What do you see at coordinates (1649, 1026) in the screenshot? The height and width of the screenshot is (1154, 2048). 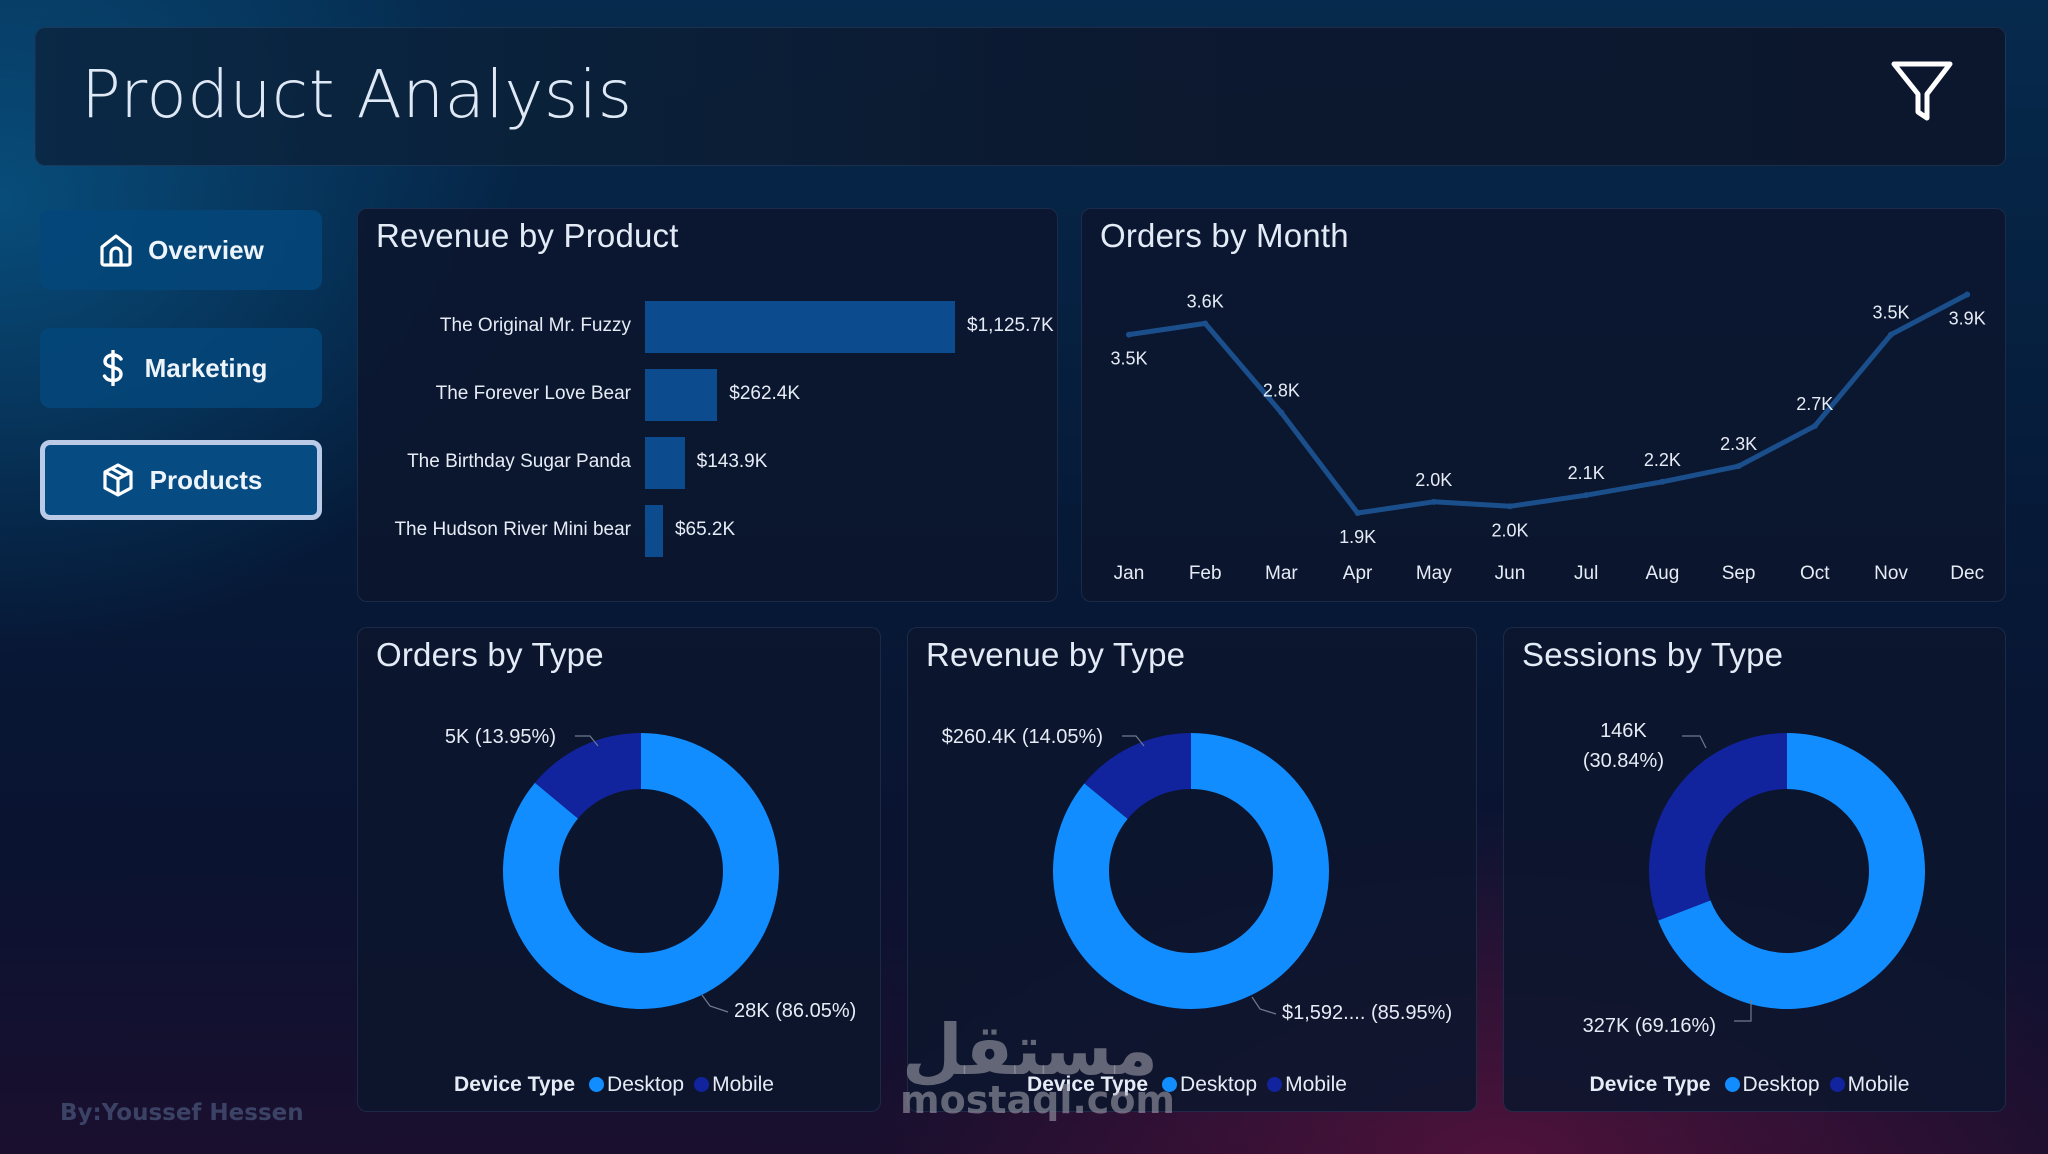 I see `donut-data-label-desktop: 327K (69.16%)` at bounding box center [1649, 1026].